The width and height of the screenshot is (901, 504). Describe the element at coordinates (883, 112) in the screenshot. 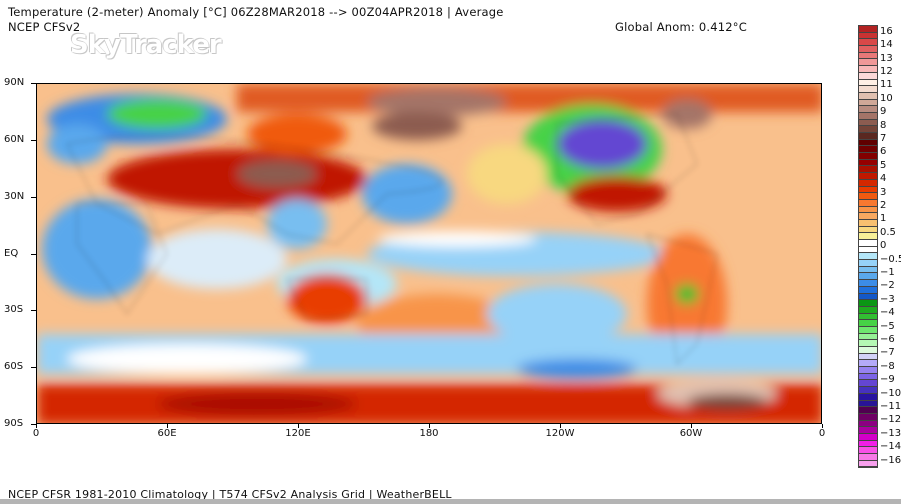

I see `colorbar-label: 9` at that location.